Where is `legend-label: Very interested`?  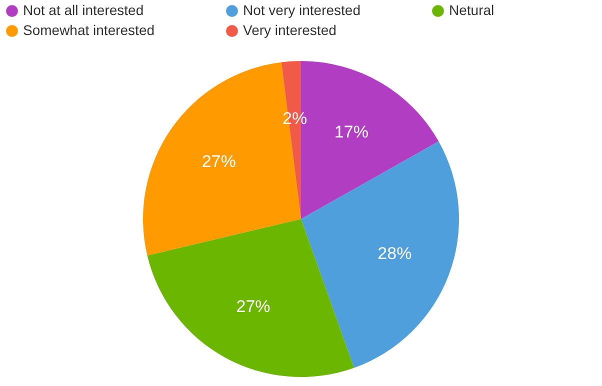 legend-label: Very interested is located at coordinates (289, 30).